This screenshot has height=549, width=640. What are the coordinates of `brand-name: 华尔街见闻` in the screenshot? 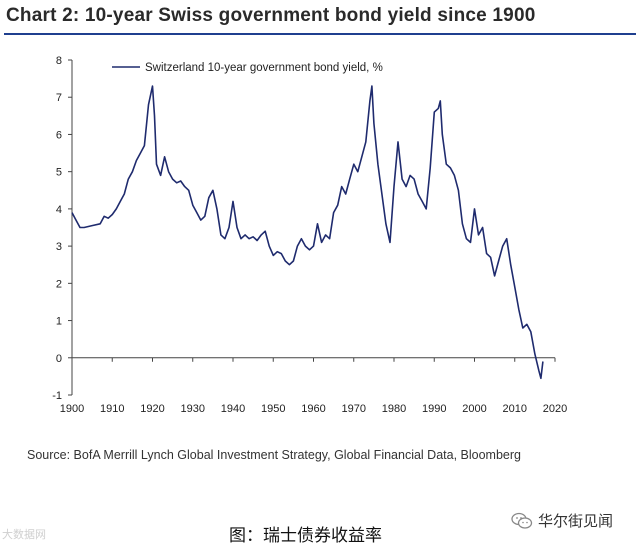 It's located at (576, 521).